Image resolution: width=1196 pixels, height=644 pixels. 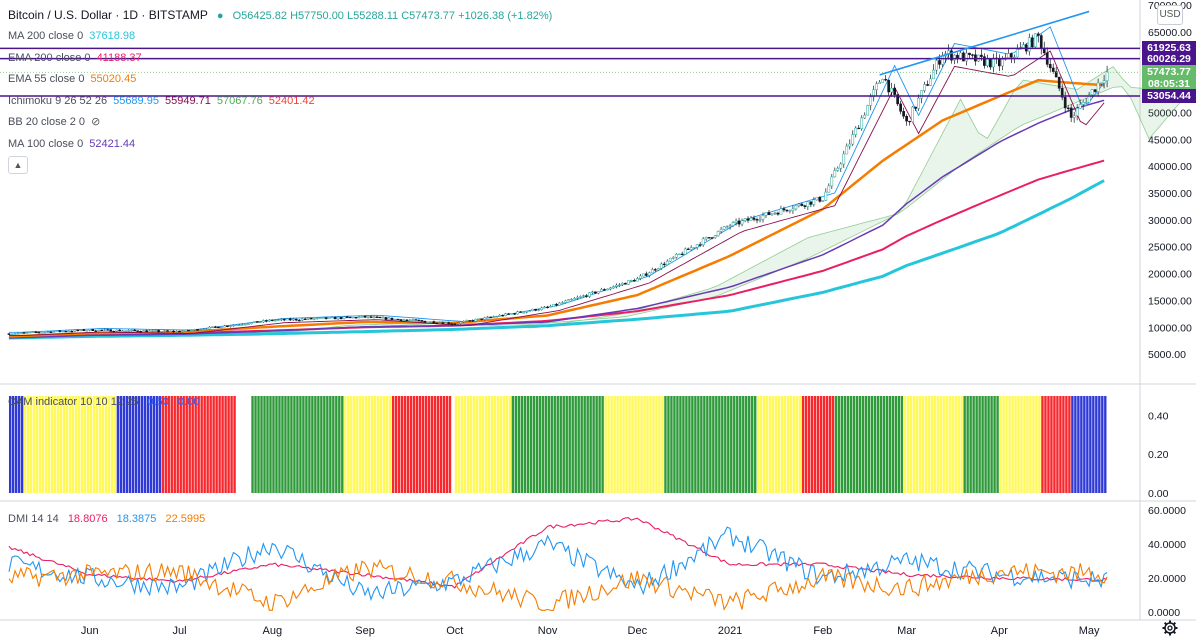 I want to click on indicator-name: BB 20 close 2 0, so click(x=47, y=122).